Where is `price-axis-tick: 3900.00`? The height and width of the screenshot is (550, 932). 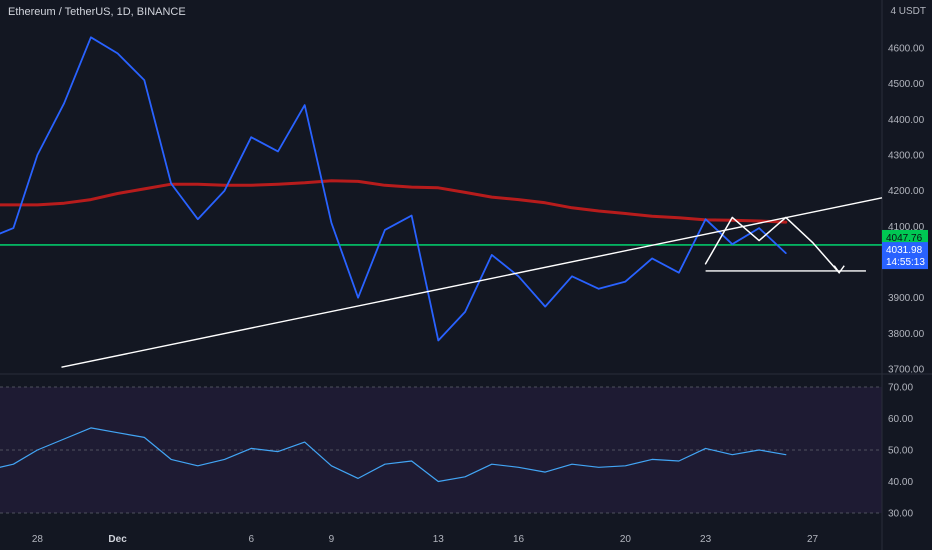
price-axis-tick: 3900.00 is located at coordinates (906, 298).